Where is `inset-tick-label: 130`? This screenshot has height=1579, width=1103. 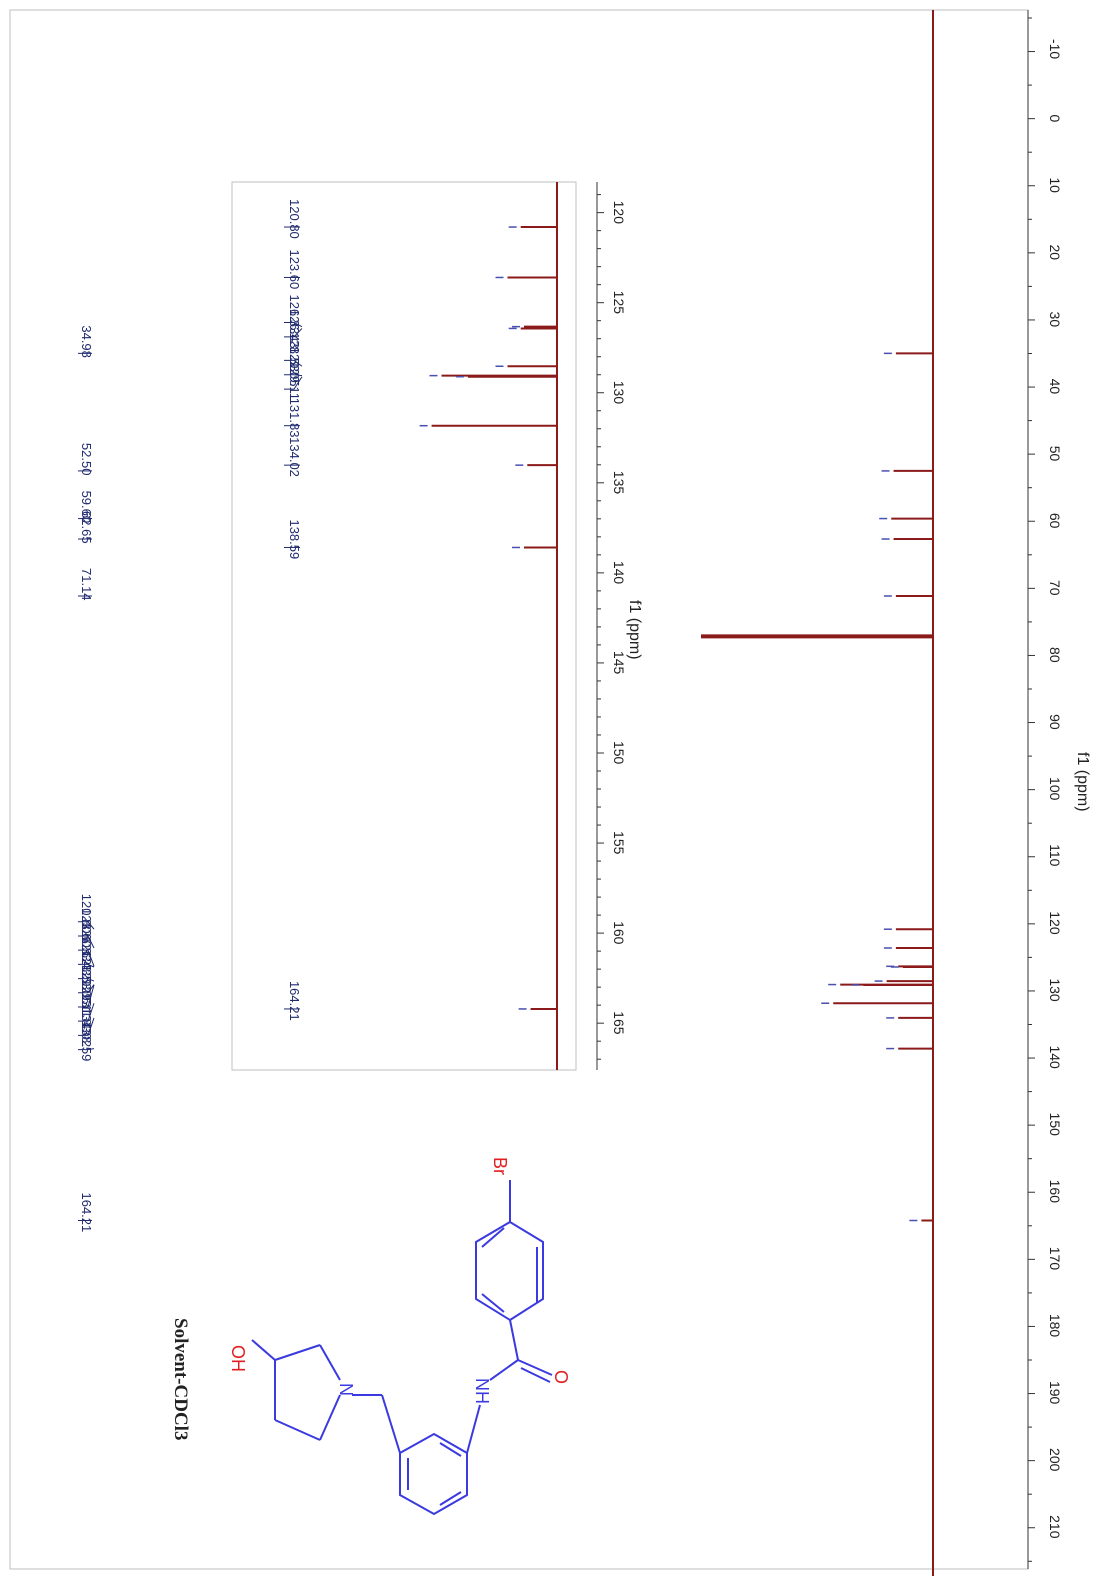
inset-tick-label: 130 is located at coordinates (619, 393).